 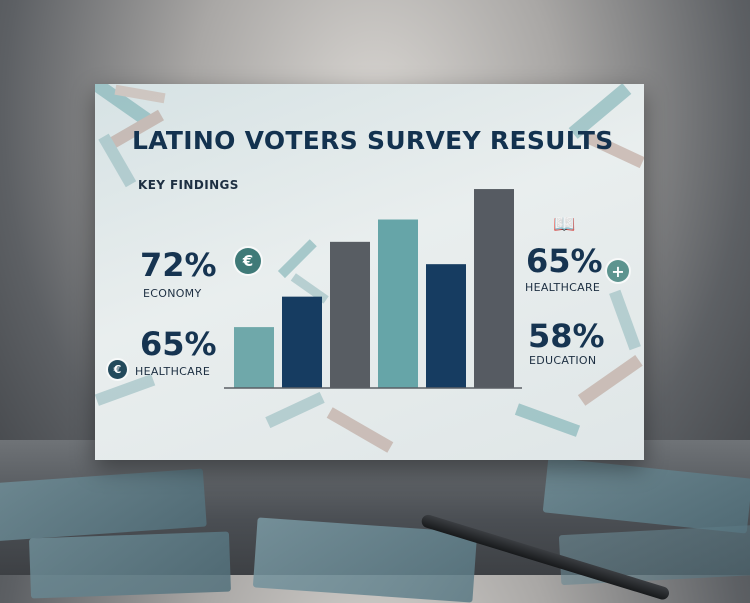 What do you see at coordinates (173, 371) in the screenshot?
I see `stat-label-healthcare-left: HEALTHCARE` at bounding box center [173, 371].